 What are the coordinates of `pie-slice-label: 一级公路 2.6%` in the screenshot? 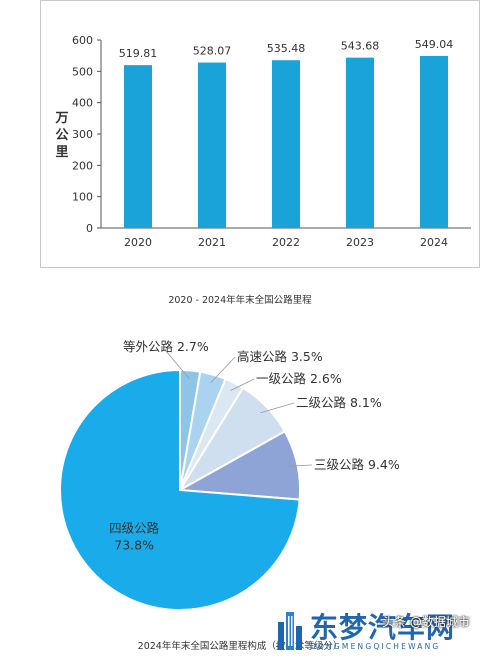 It's located at (299, 378).